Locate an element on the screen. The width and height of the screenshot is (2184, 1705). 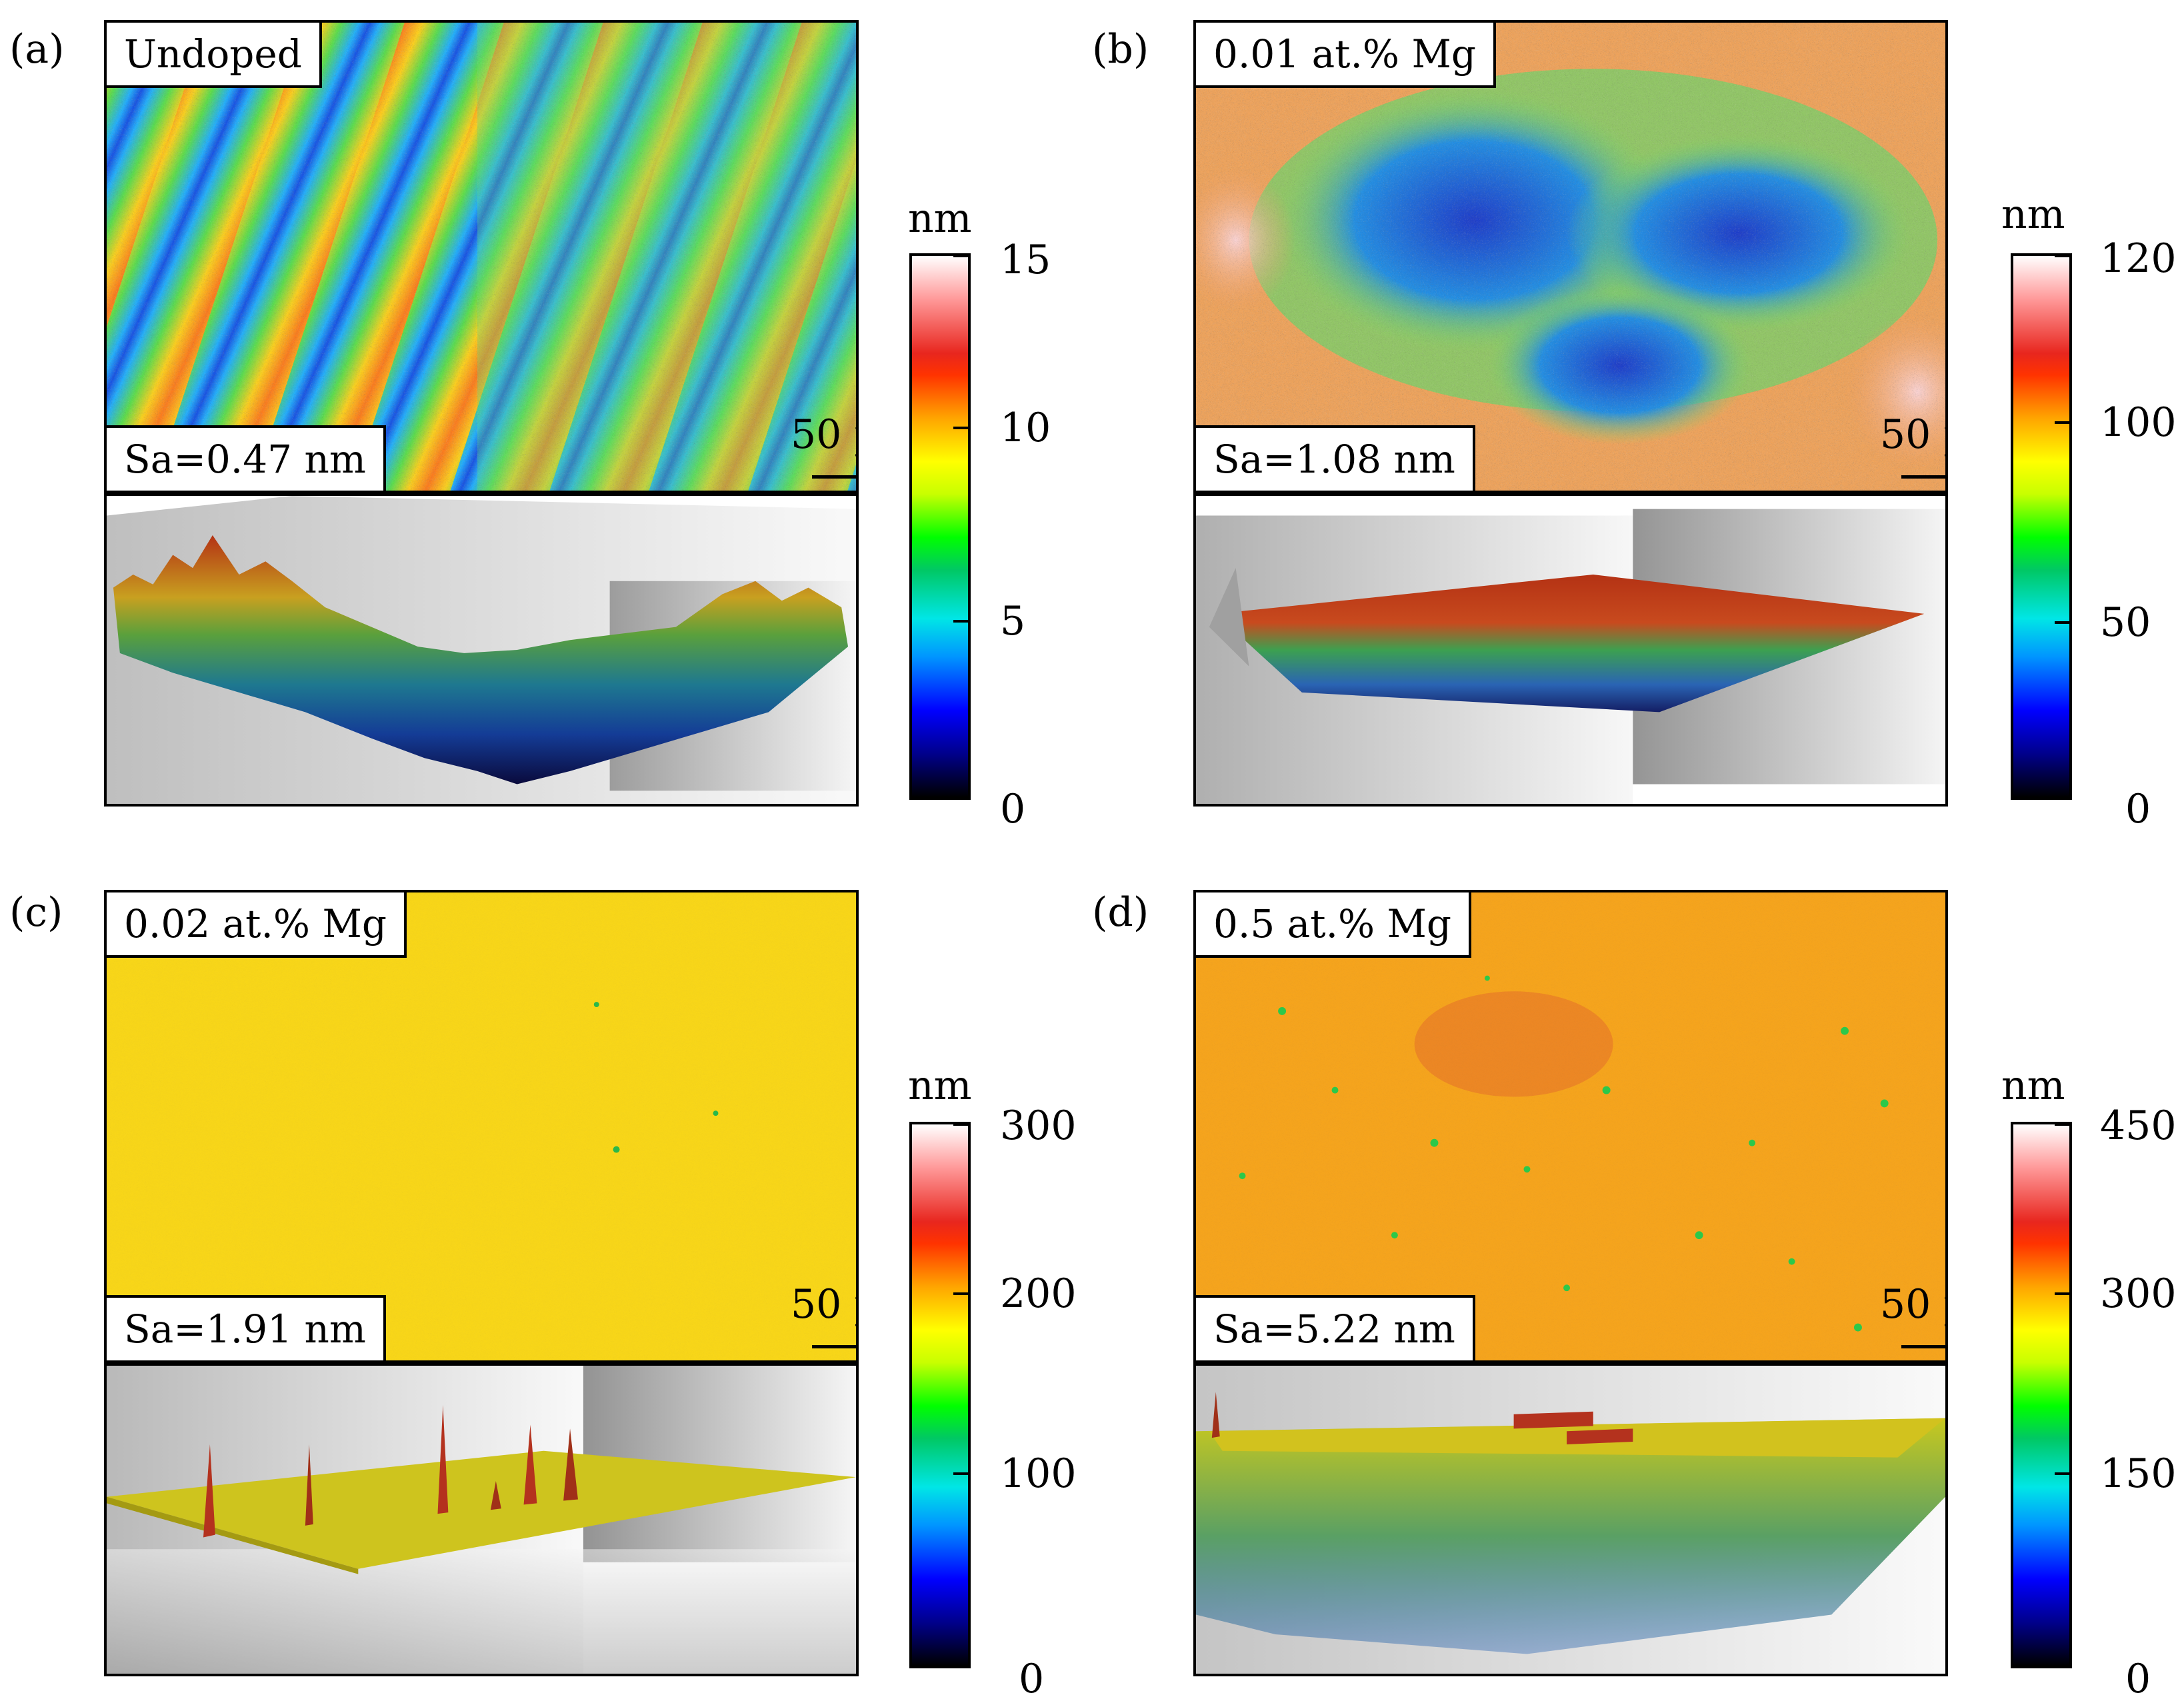
colorbar-tick-label: 450 is located at coordinates (2138, 1125).